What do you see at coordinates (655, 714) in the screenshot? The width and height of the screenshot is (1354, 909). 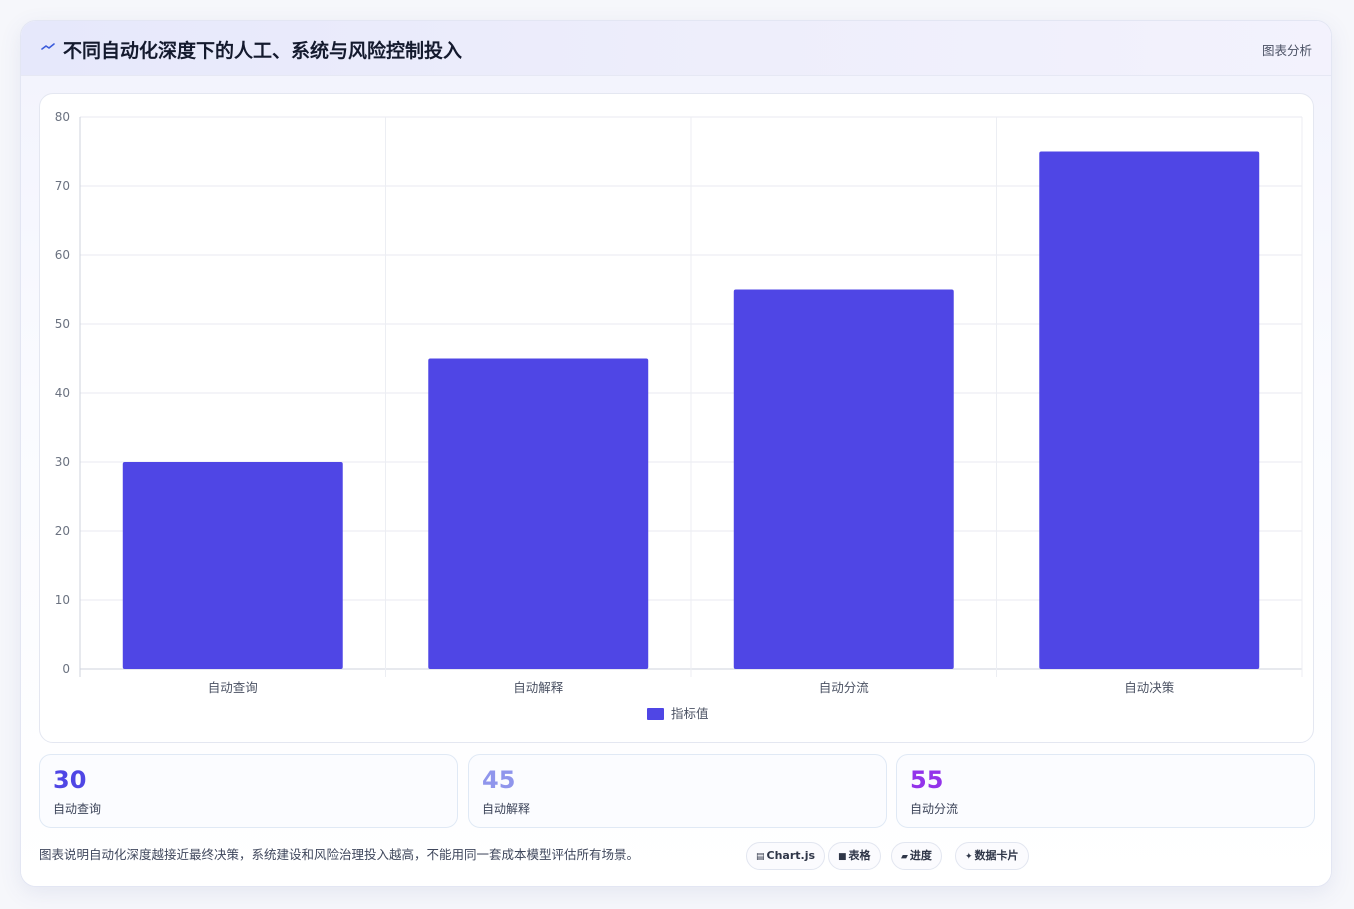 I see `legend-swatch` at bounding box center [655, 714].